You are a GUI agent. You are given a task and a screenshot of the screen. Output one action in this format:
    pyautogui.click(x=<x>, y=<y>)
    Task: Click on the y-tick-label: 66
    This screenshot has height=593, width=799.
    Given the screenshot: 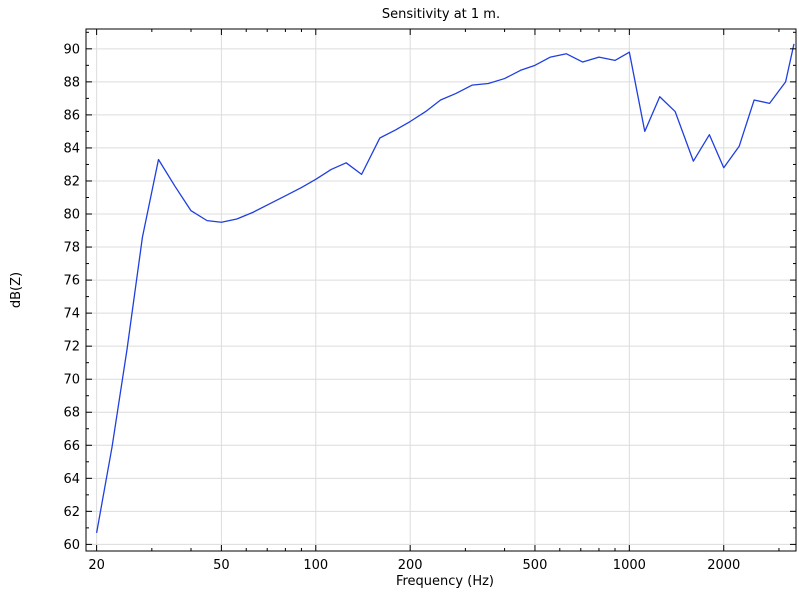 What is the action you would take?
    pyautogui.click(x=71, y=446)
    